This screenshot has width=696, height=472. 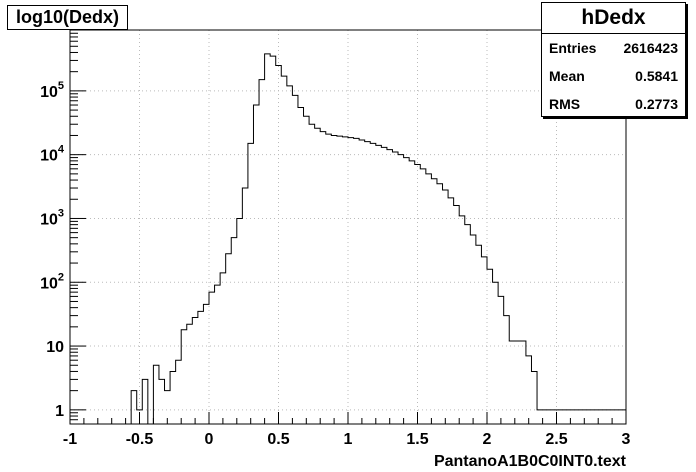 I want to click on x-tick-label: -1, so click(x=70, y=439).